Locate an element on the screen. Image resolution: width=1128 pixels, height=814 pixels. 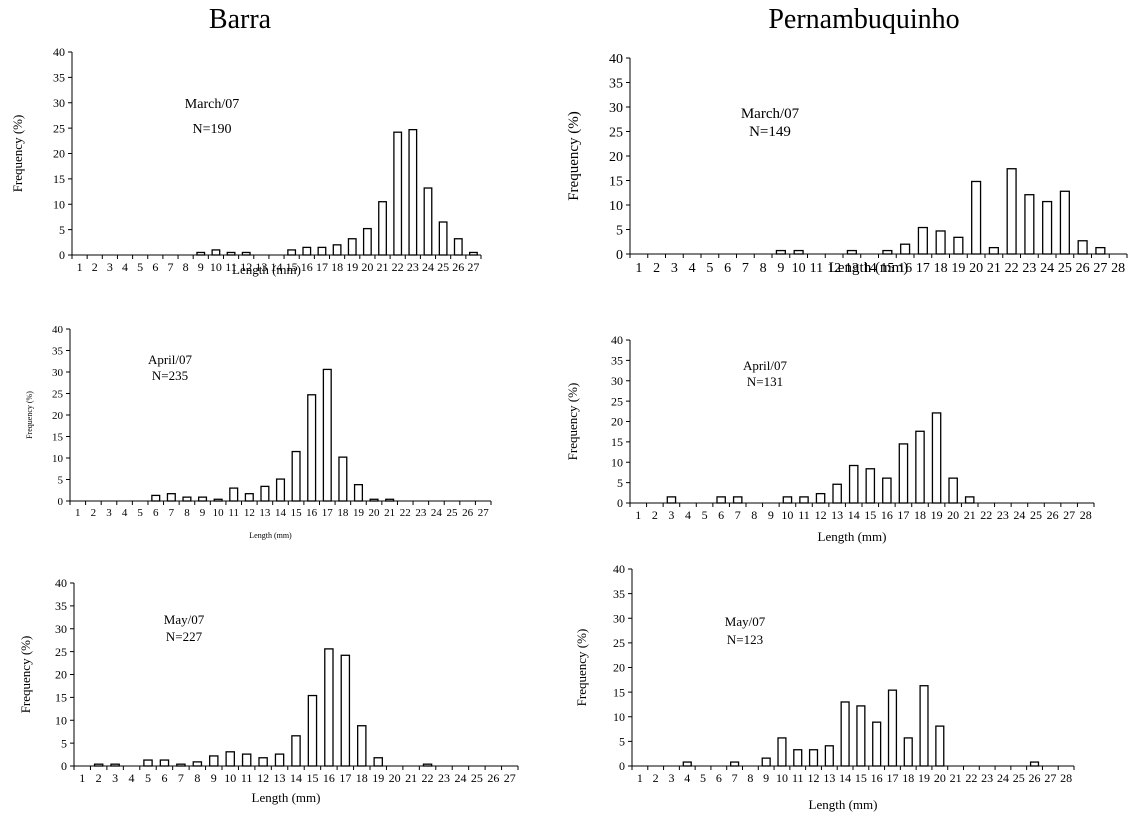
month-label: May/07 is located at coordinates (745, 621).